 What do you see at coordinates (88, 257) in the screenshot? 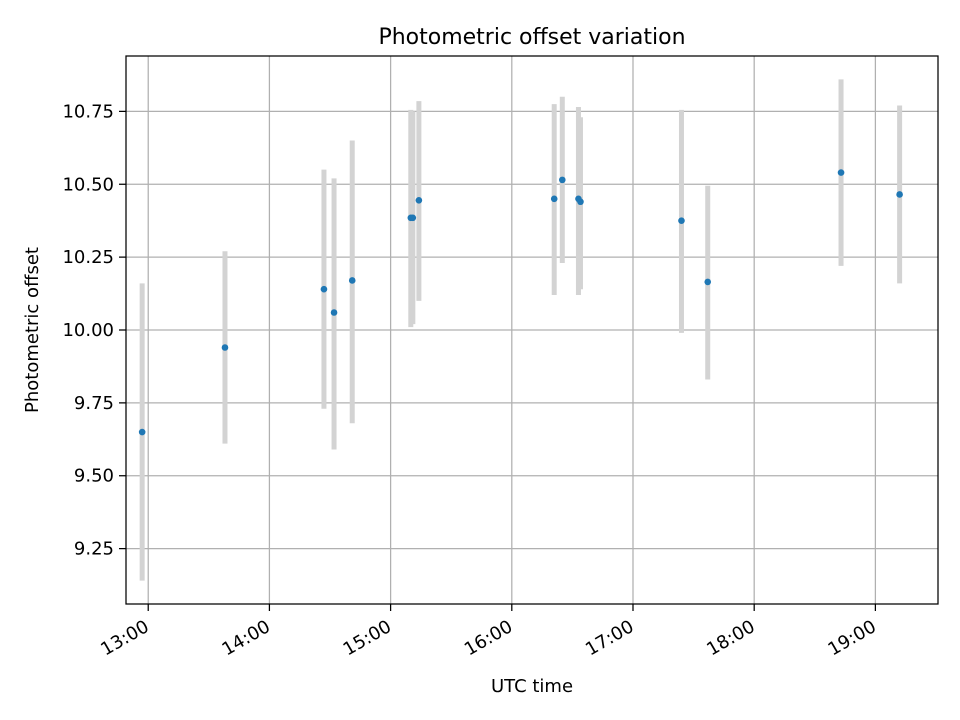
I see `y-tick-label: 10.25` at bounding box center [88, 257].